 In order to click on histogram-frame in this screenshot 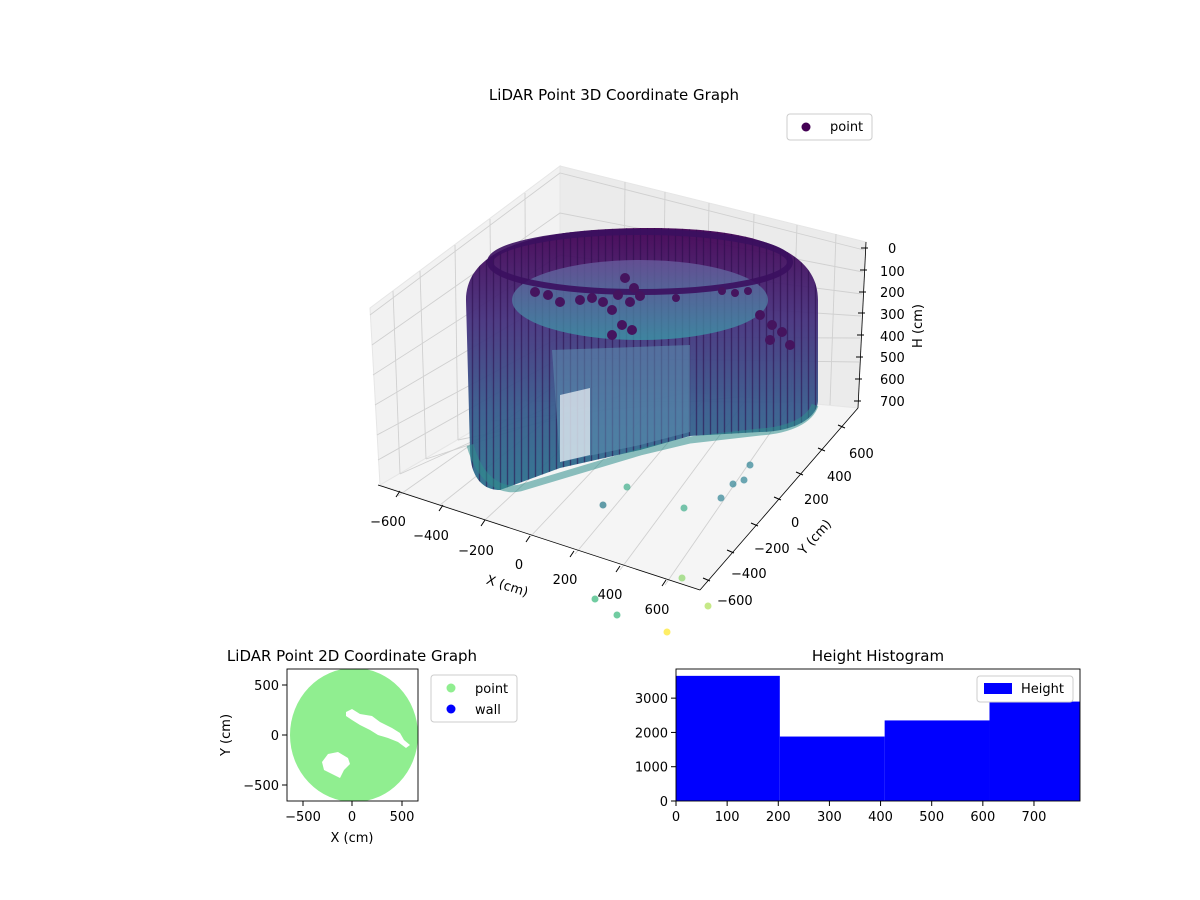, I will do `click(878, 735)`.